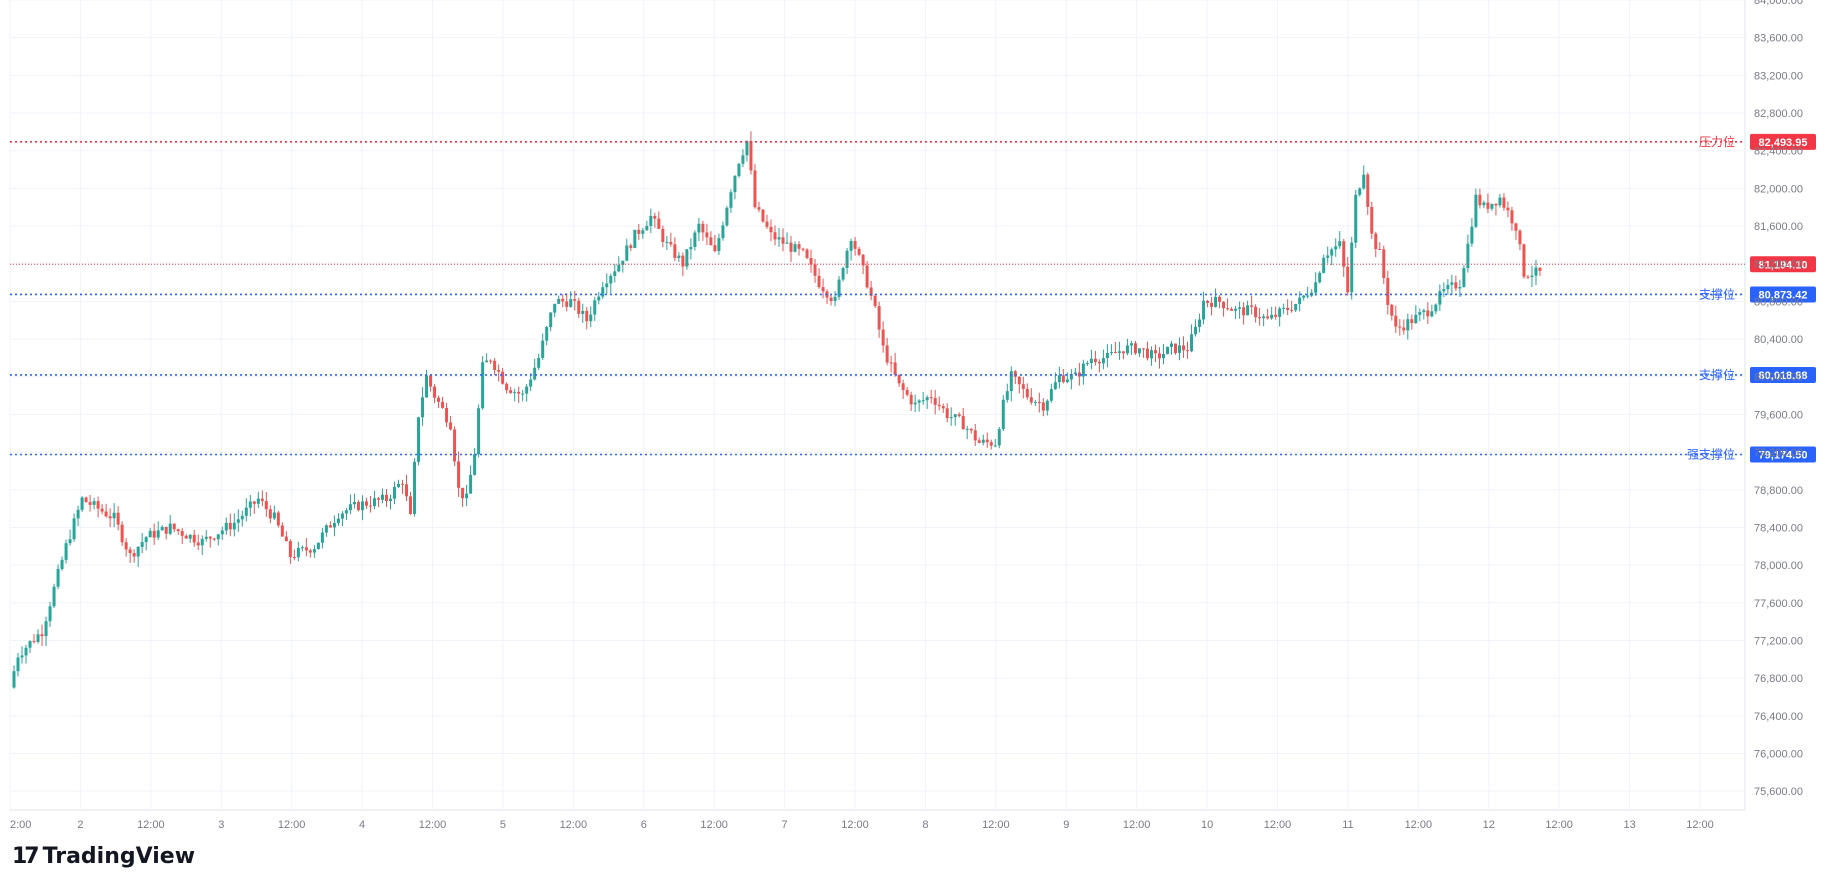  I want to click on time-tick-label: 5, so click(503, 825).